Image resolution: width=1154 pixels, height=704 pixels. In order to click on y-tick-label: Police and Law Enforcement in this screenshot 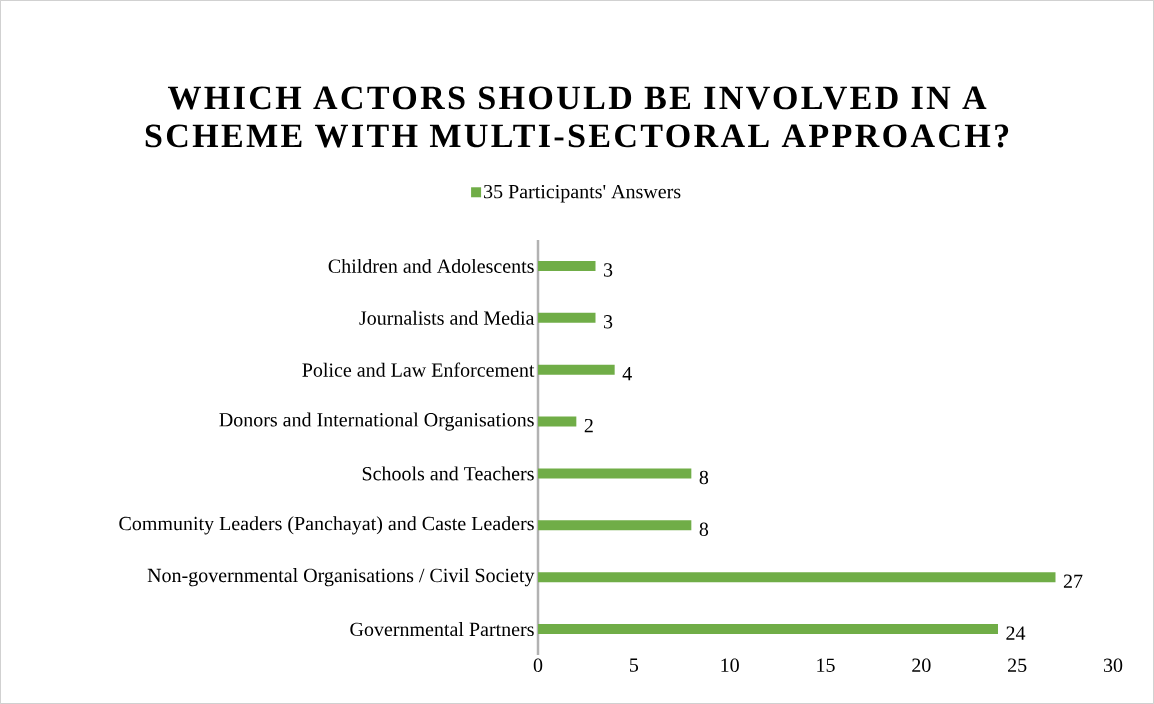, I will do `click(418, 369)`.